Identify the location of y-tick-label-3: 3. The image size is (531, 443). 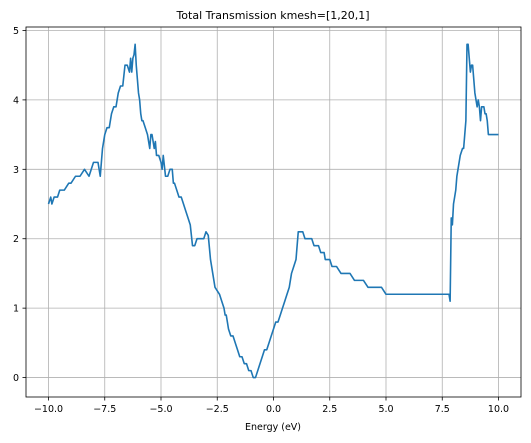
(16, 170).